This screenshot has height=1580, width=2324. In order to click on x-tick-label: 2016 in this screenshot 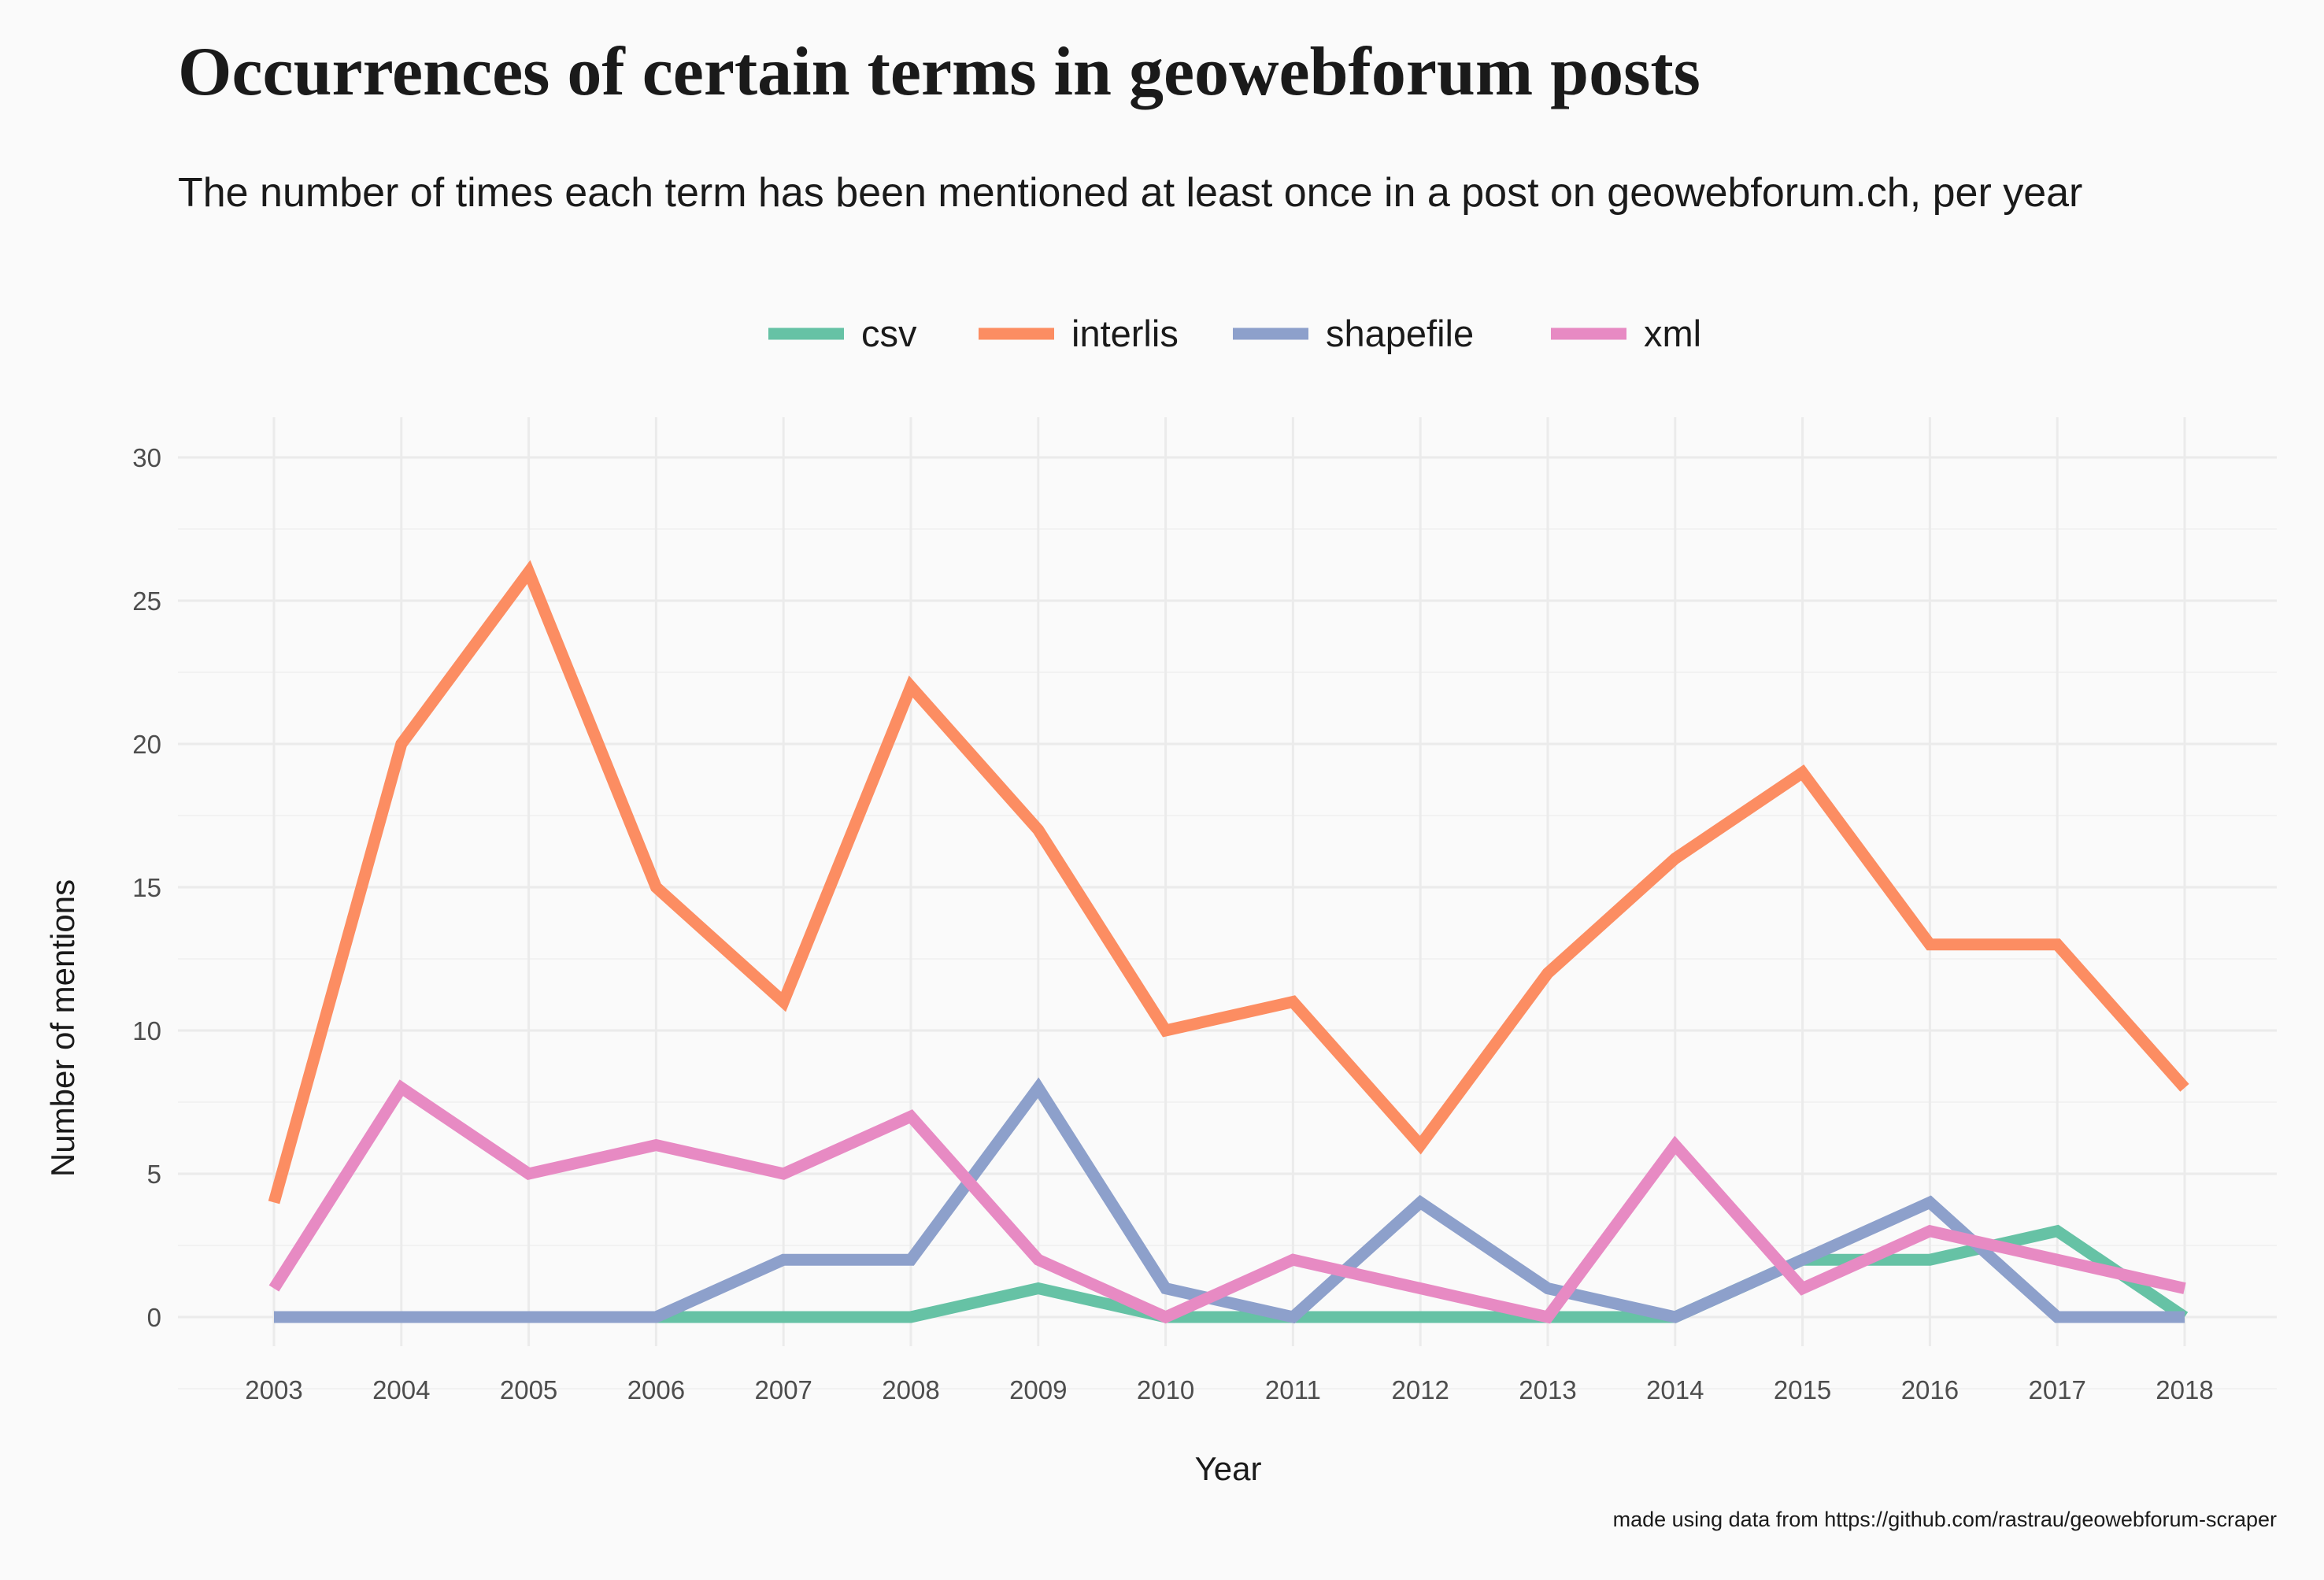, I will do `click(1930, 1389)`.